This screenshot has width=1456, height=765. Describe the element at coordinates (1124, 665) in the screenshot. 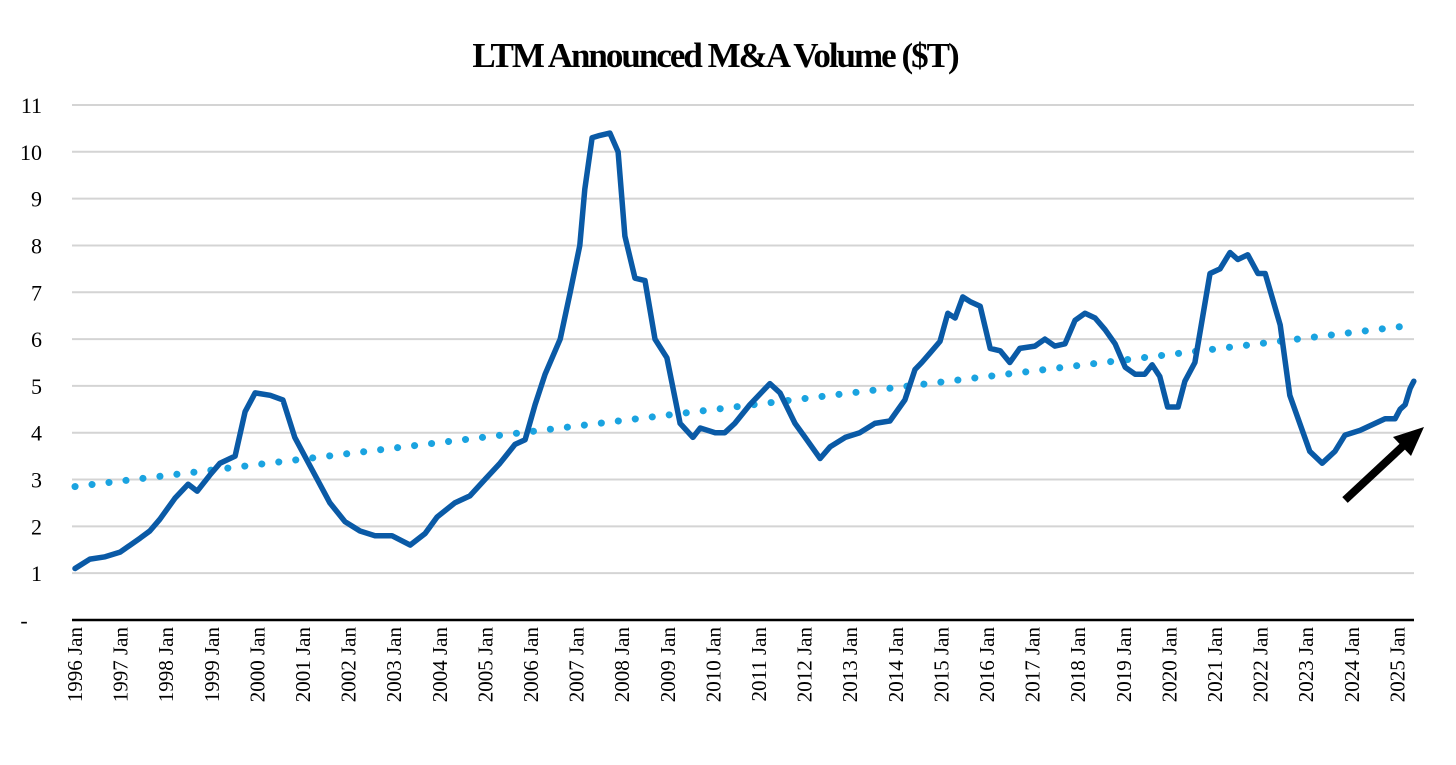

I see `x-tick-label: 2019 Jan` at that location.